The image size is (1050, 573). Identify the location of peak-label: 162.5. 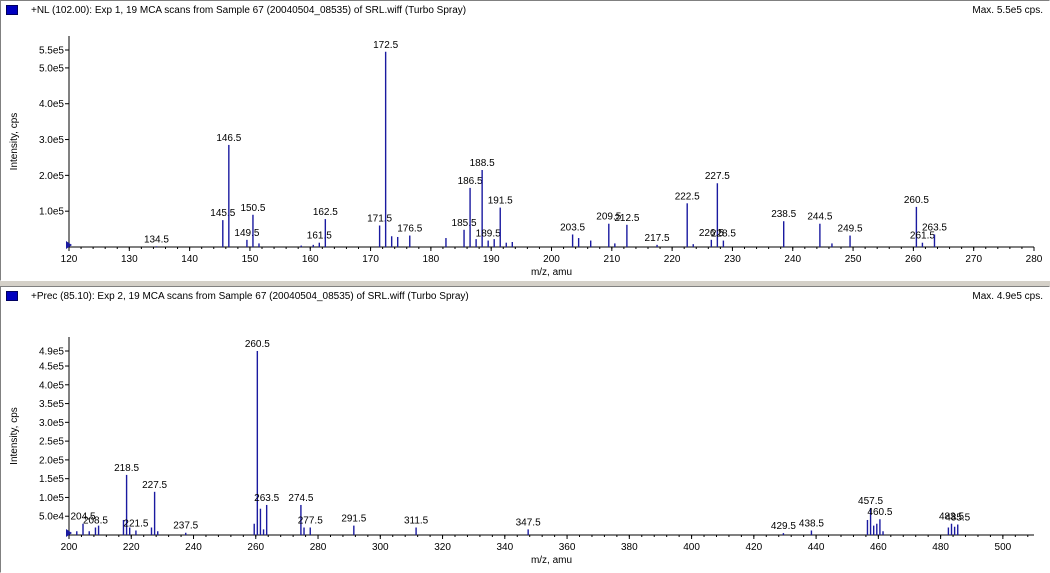
(325, 212).